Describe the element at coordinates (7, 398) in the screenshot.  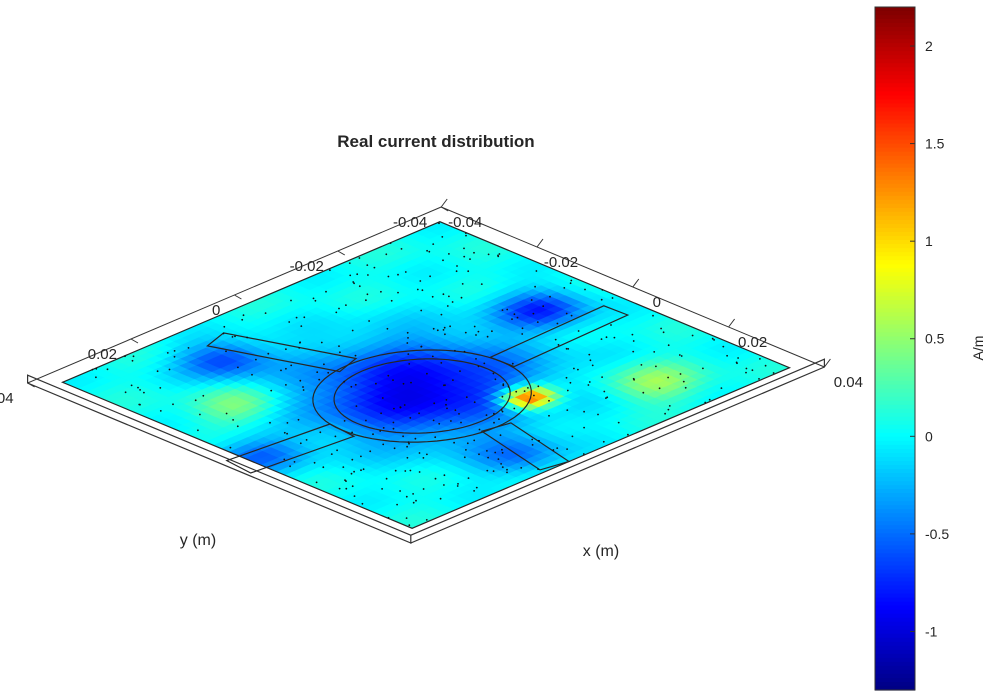
I see `y-tick-label: 0.04` at that location.